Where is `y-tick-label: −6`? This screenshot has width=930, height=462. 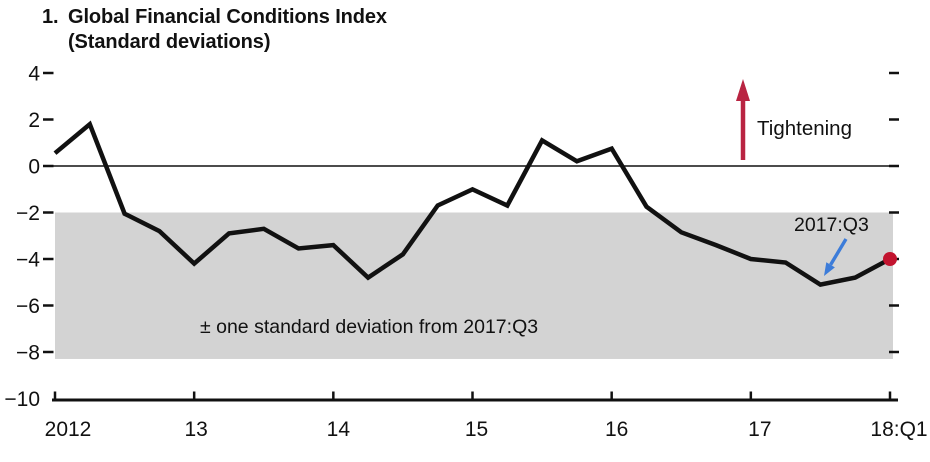 y-tick-label: −6 is located at coordinates (28, 306).